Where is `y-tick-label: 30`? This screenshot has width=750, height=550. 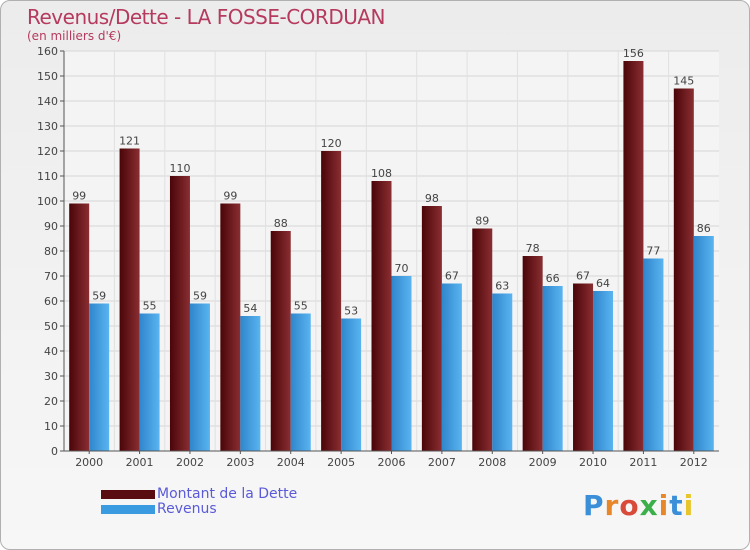 y-tick-label: 30 is located at coordinates (51, 376).